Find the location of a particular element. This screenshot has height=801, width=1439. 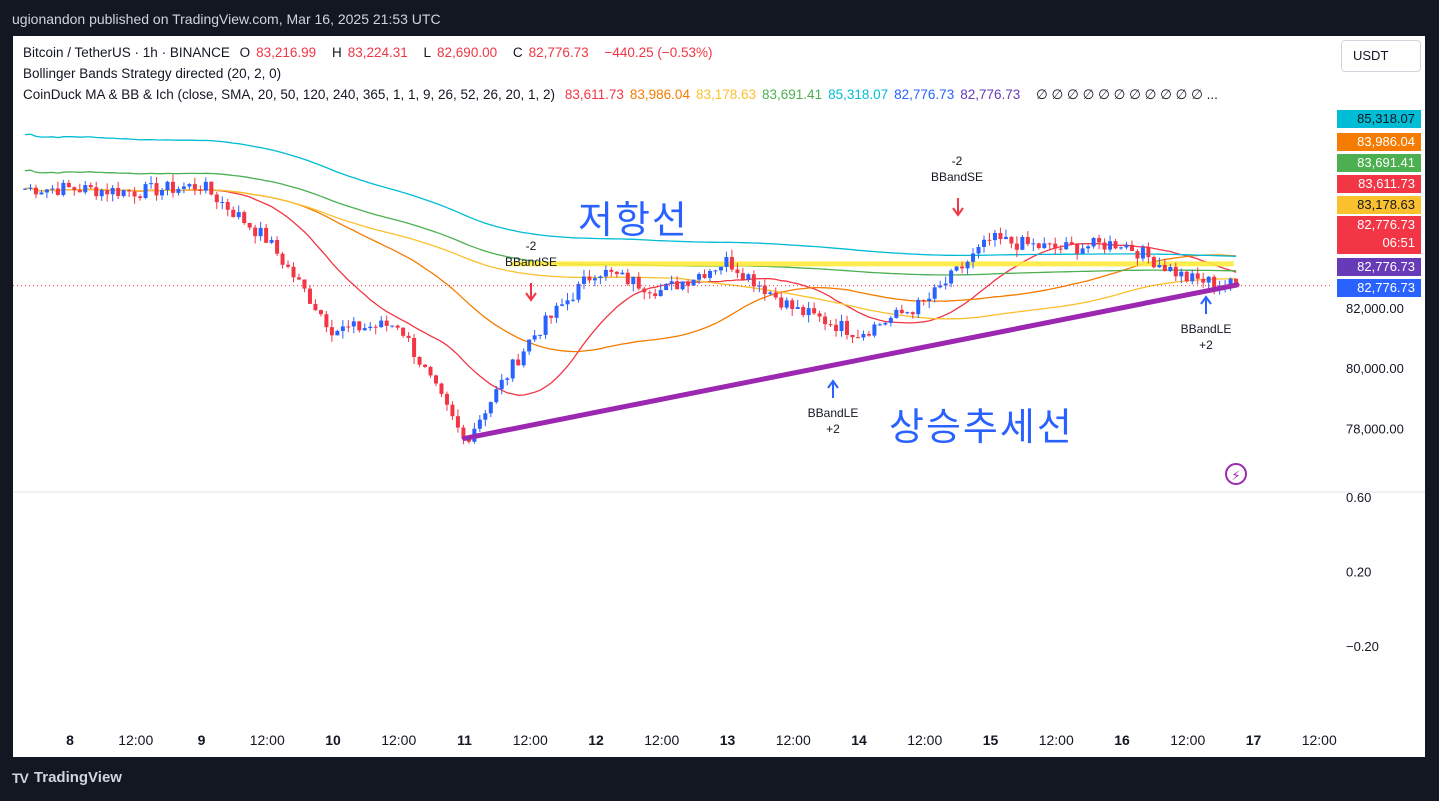

currency-button: USDT is located at coordinates (1381, 56).